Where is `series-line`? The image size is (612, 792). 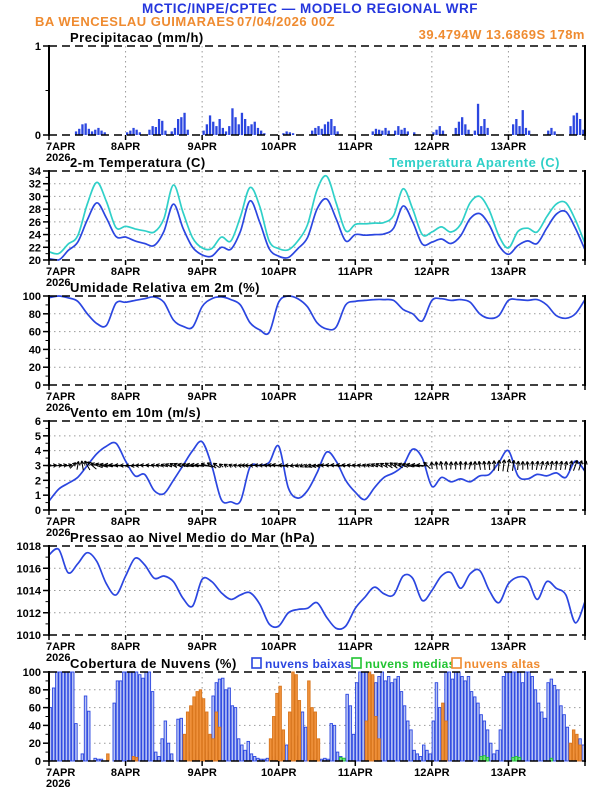 series-line is located at coordinates (317, 315).